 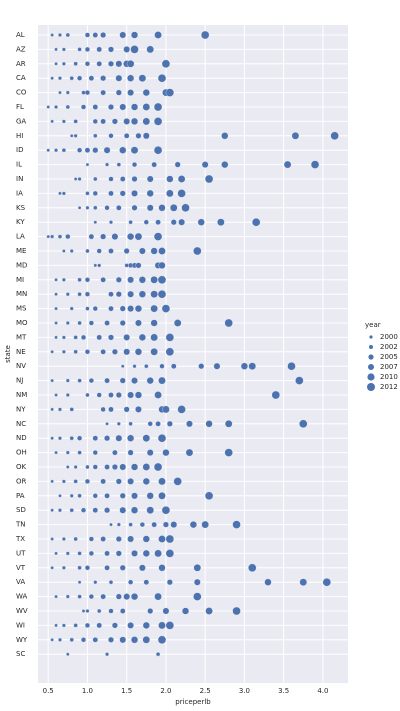 I want to click on y-tick-label: MI, so click(x=20, y=280).